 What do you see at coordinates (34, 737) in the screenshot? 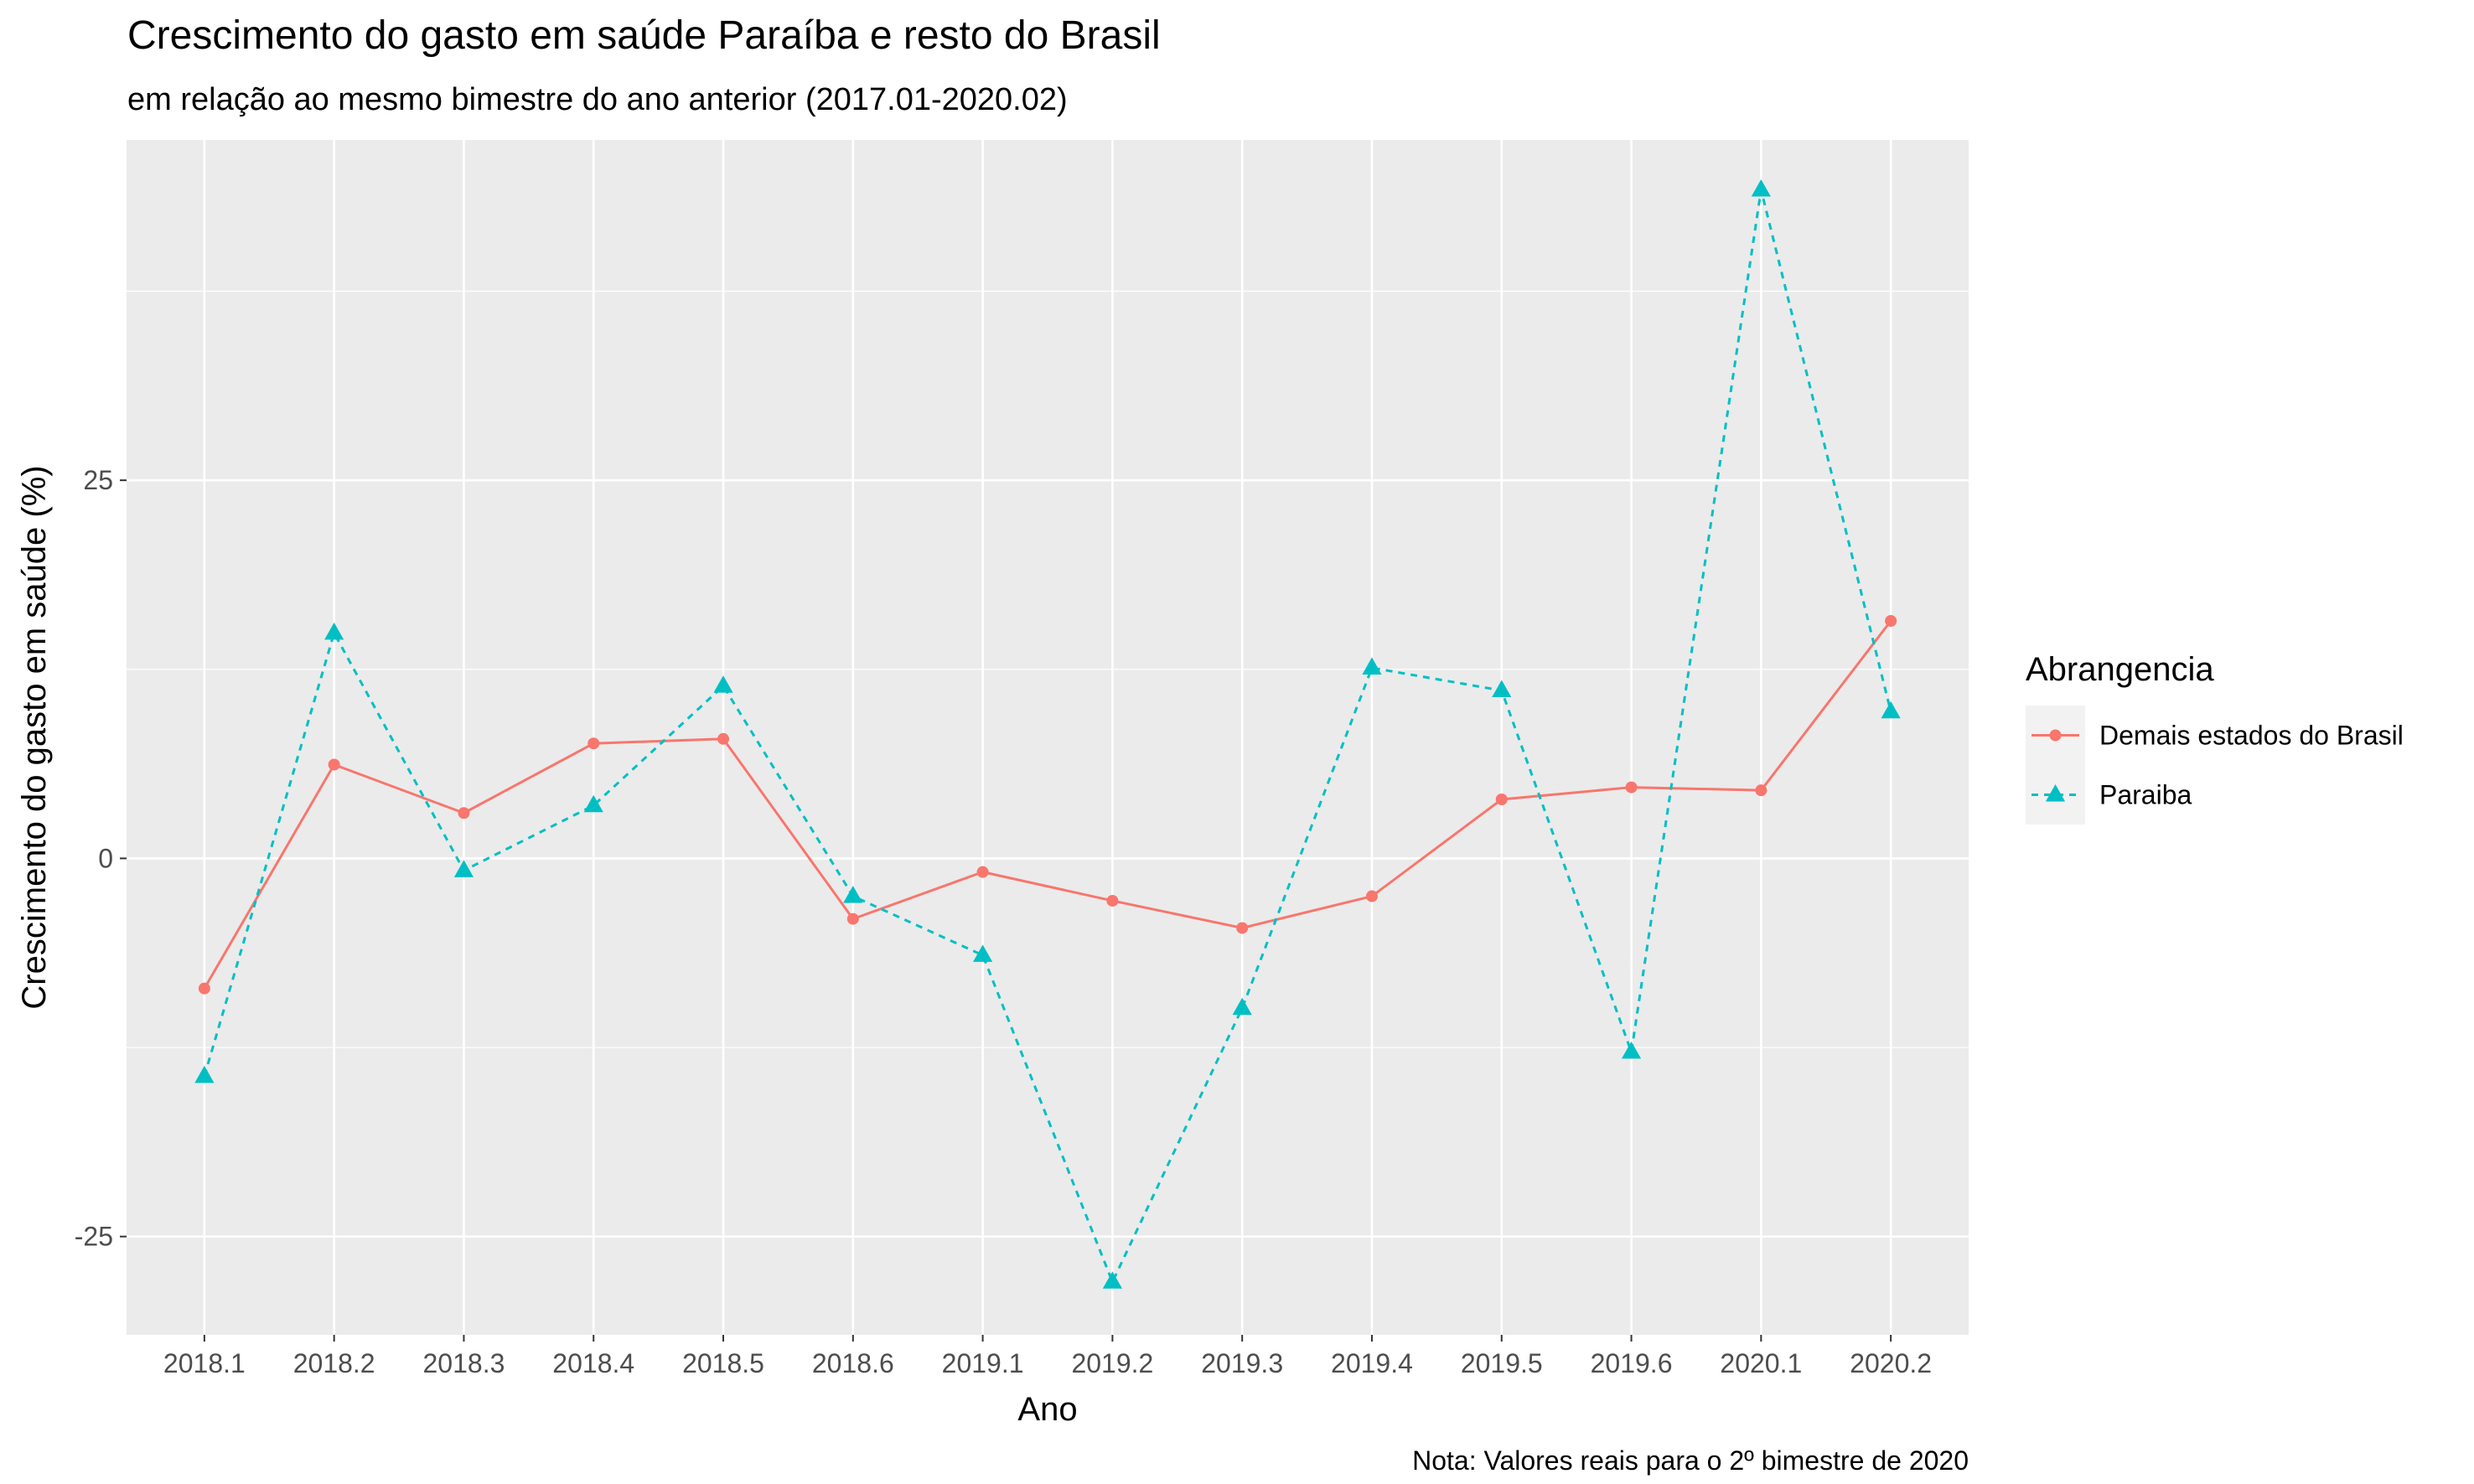
I see `y-axis-label: Crescimento do gasto em saúde (%)` at bounding box center [34, 737].